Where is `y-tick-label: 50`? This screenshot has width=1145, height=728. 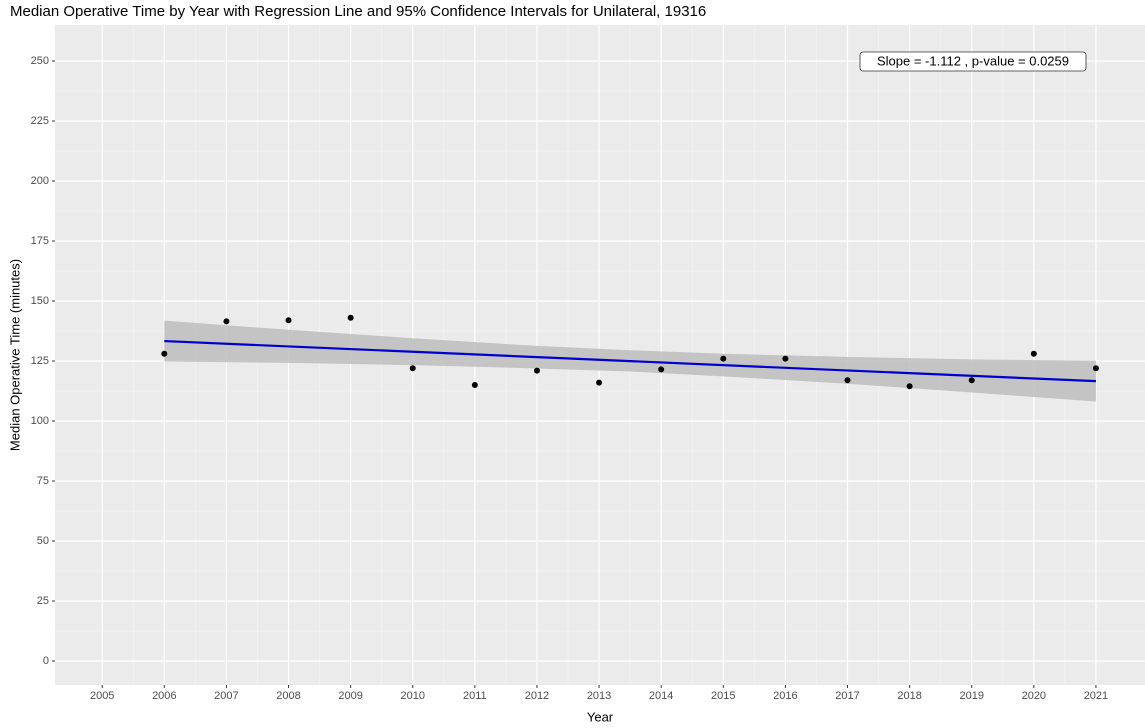
y-tick-label: 50 is located at coordinates (43, 541).